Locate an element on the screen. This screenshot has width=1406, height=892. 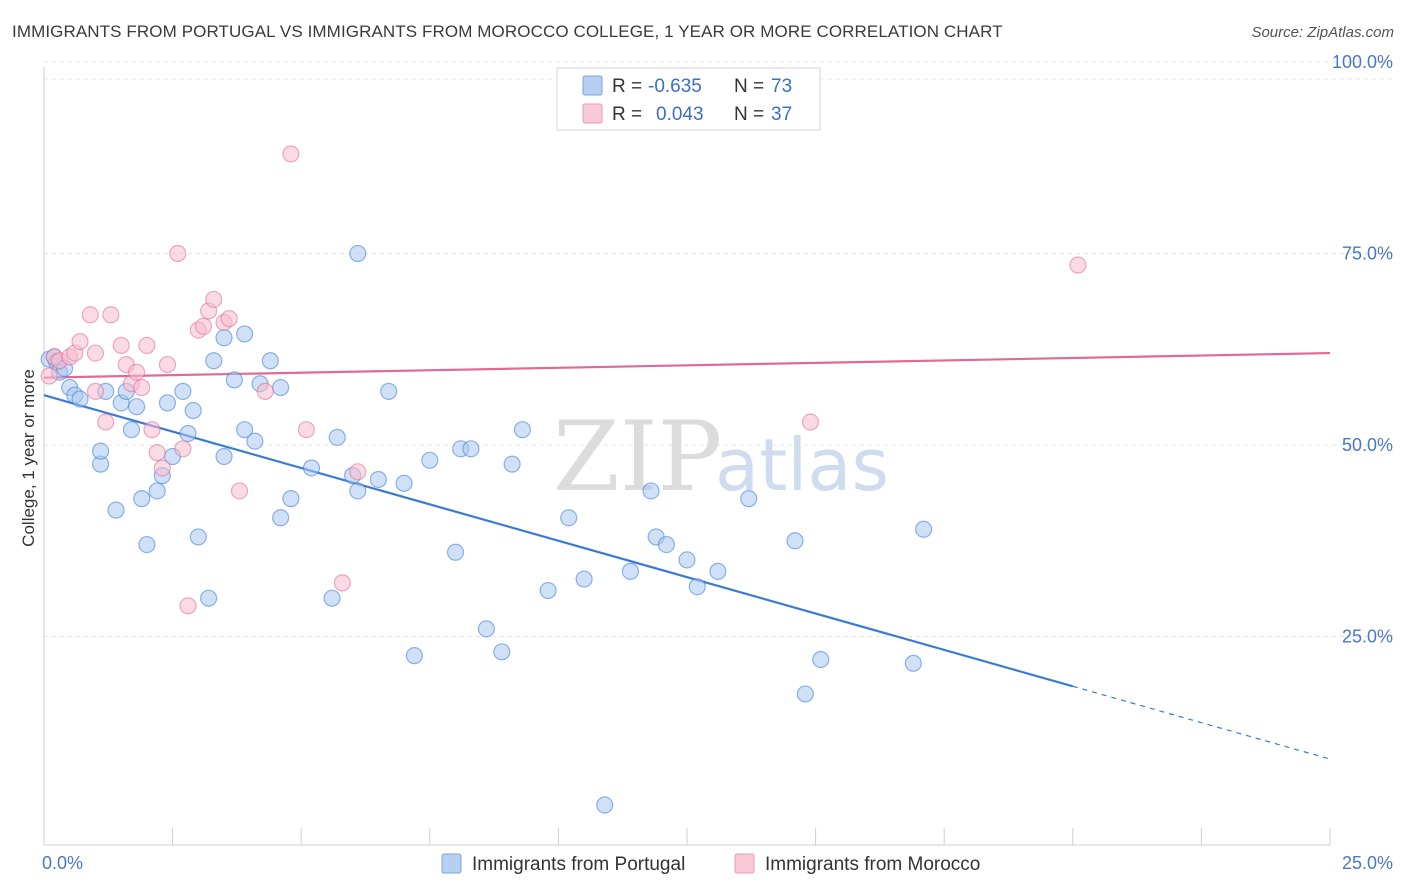
legend-r-value-1: -0.635 is located at coordinates (675, 86).